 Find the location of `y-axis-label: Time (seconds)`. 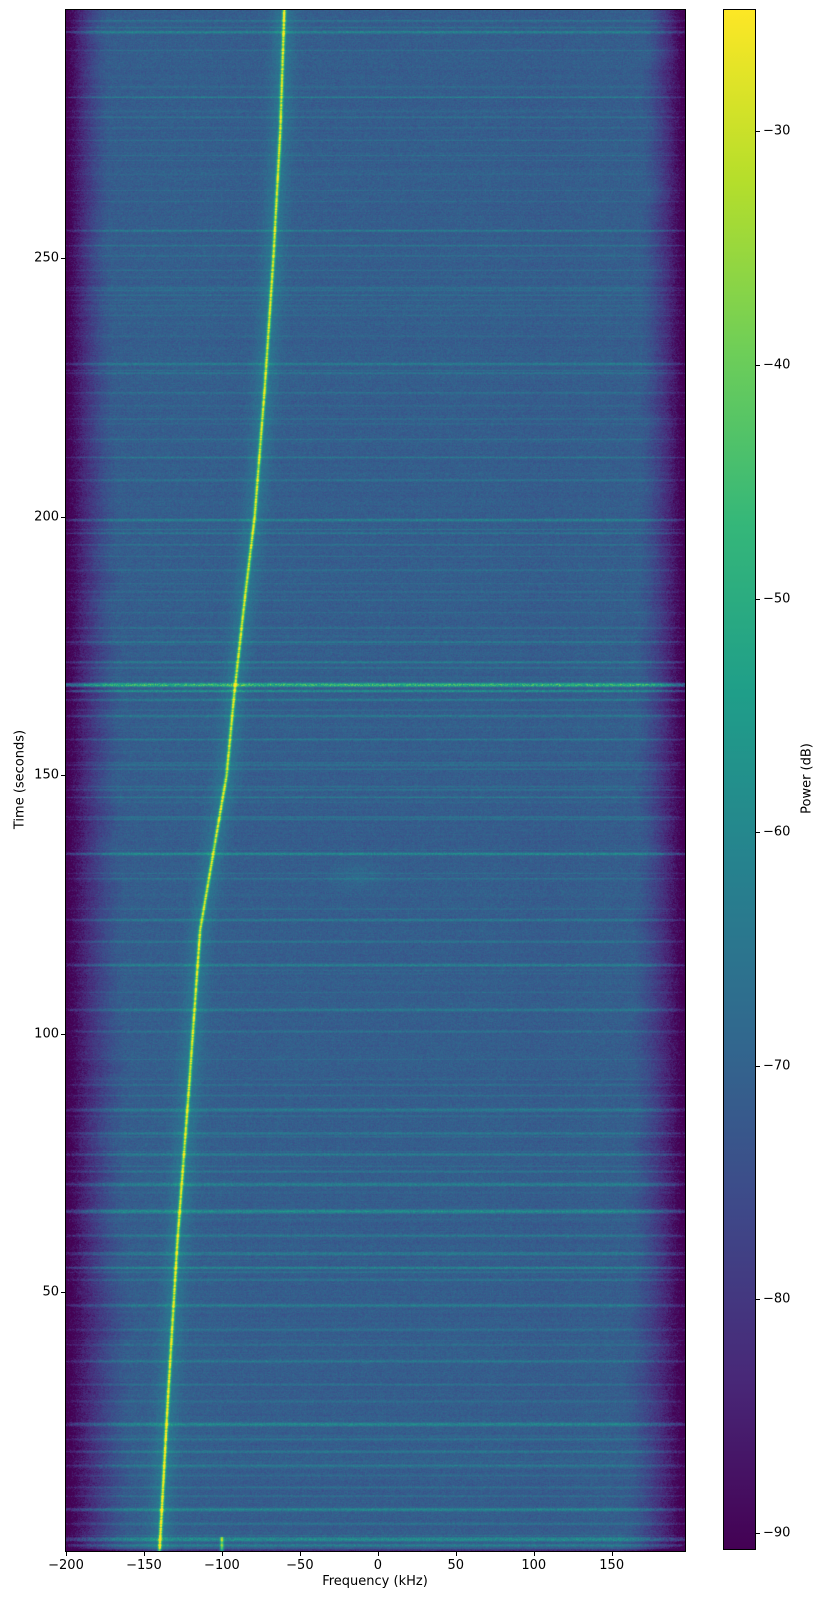

y-axis-label: Time (seconds) is located at coordinates (20, 779).